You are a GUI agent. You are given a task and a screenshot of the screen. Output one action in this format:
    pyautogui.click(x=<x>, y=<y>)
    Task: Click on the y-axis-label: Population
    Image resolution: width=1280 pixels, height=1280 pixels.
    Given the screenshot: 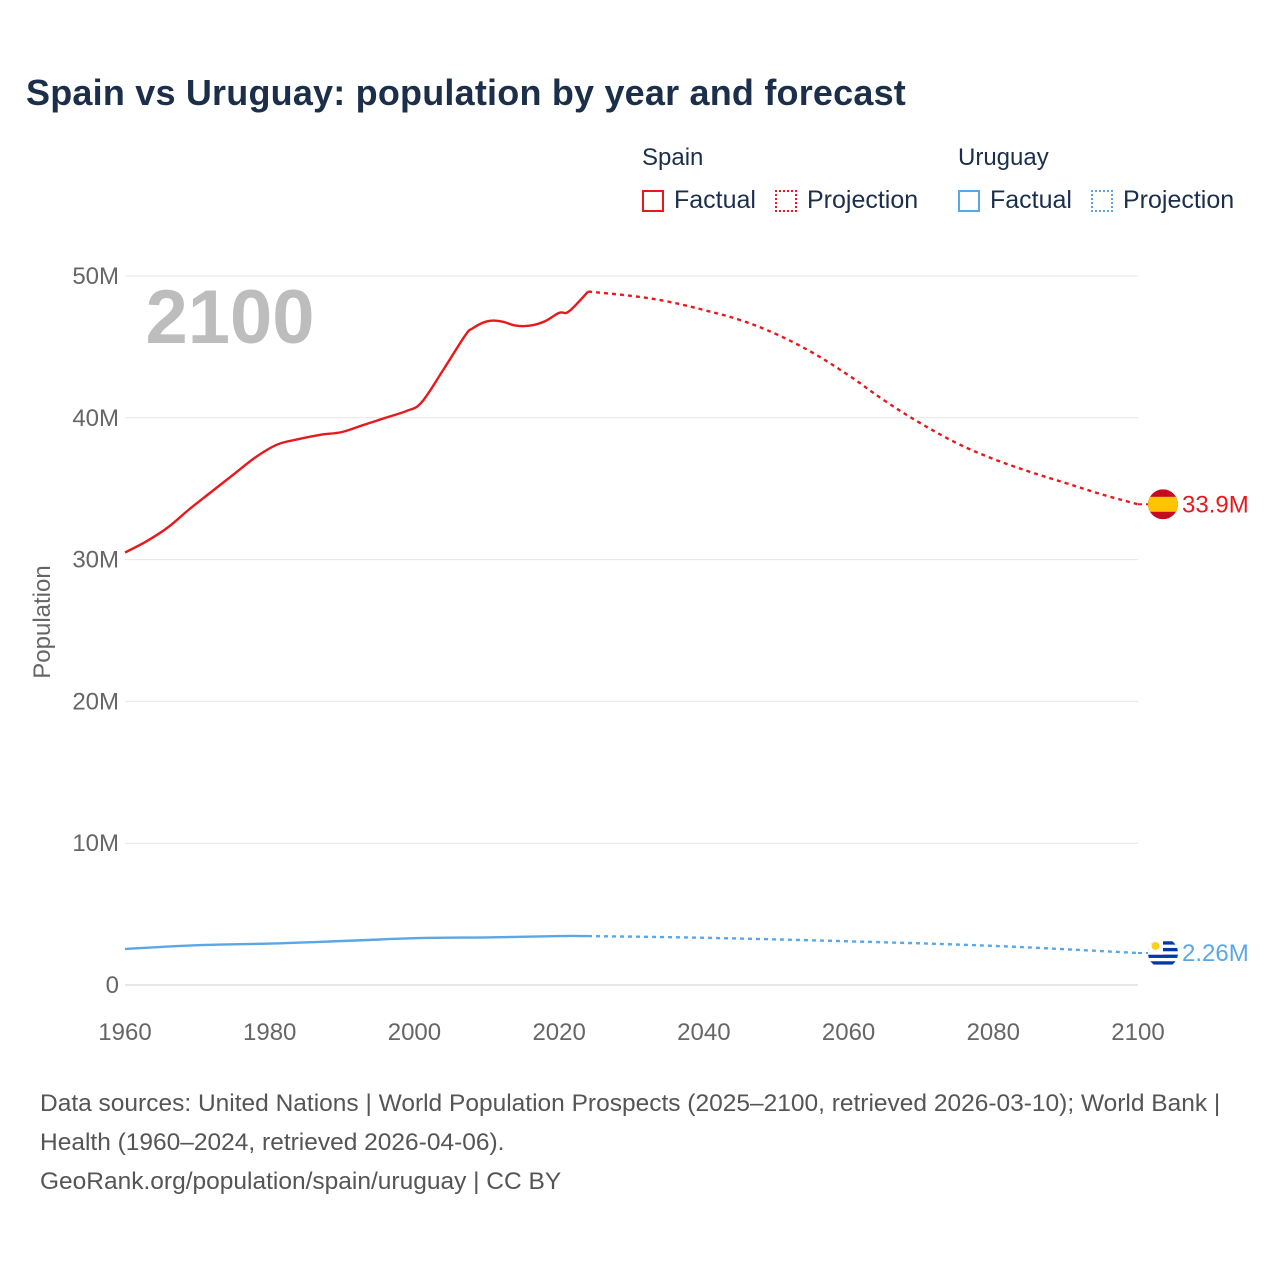 What is the action you would take?
    pyautogui.click(x=42, y=621)
    